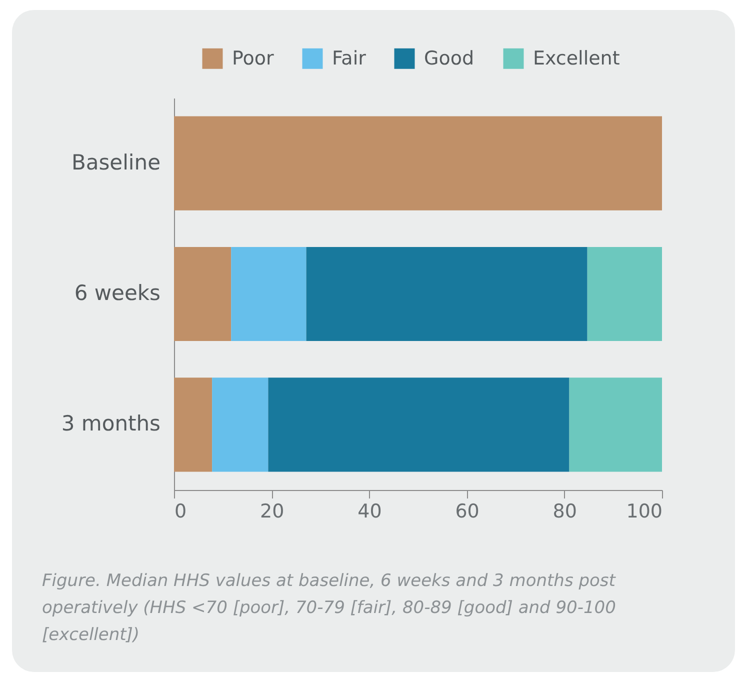 The height and width of the screenshot is (677, 743). What do you see at coordinates (449, 59) in the screenshot?
I see `legend-label: Good` at bounding box center [449, 59].